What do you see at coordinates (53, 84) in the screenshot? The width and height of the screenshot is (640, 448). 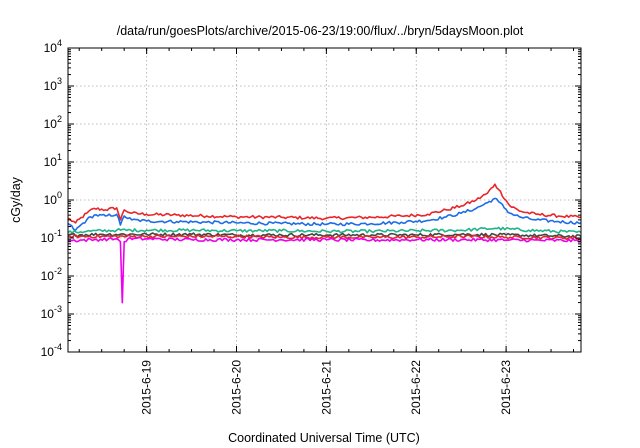 I see `y-tick-label: 10³` at bounding box center [53, 84].